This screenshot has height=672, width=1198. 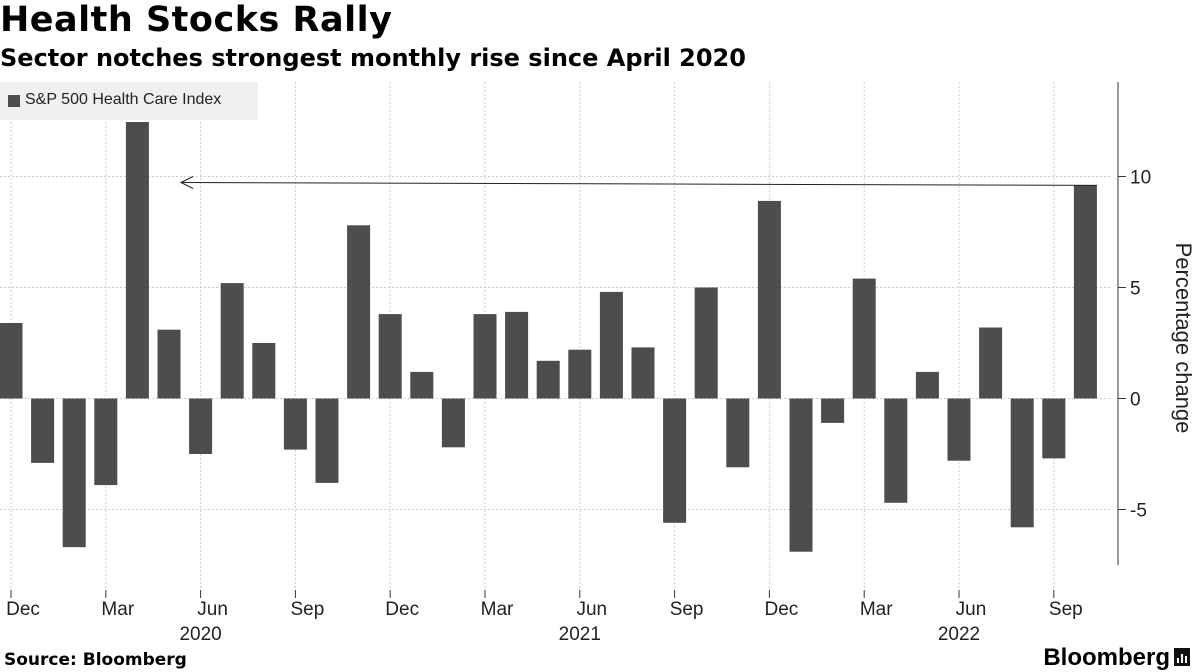 I want to click on annotation-arrowhead, so click(x=186, y=182).